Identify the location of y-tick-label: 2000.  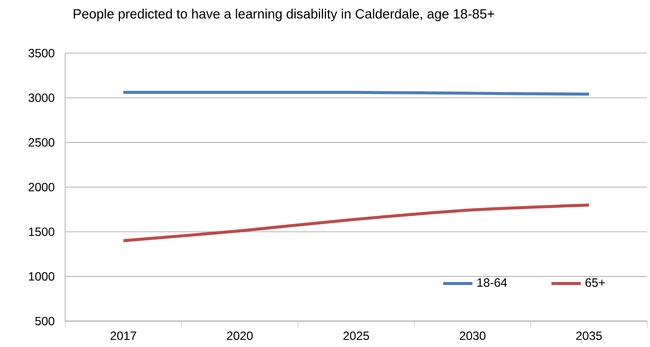
(41, 187).